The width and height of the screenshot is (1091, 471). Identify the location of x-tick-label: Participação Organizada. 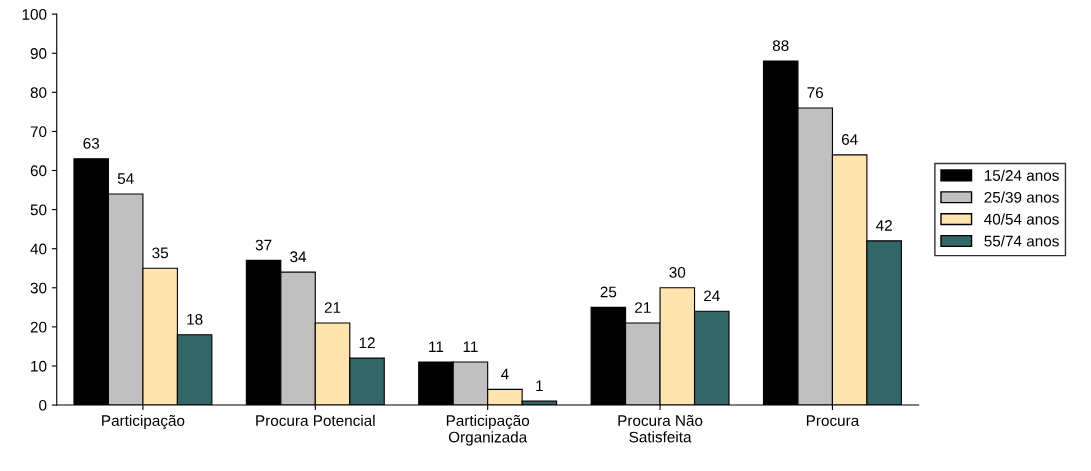
(488, 430).